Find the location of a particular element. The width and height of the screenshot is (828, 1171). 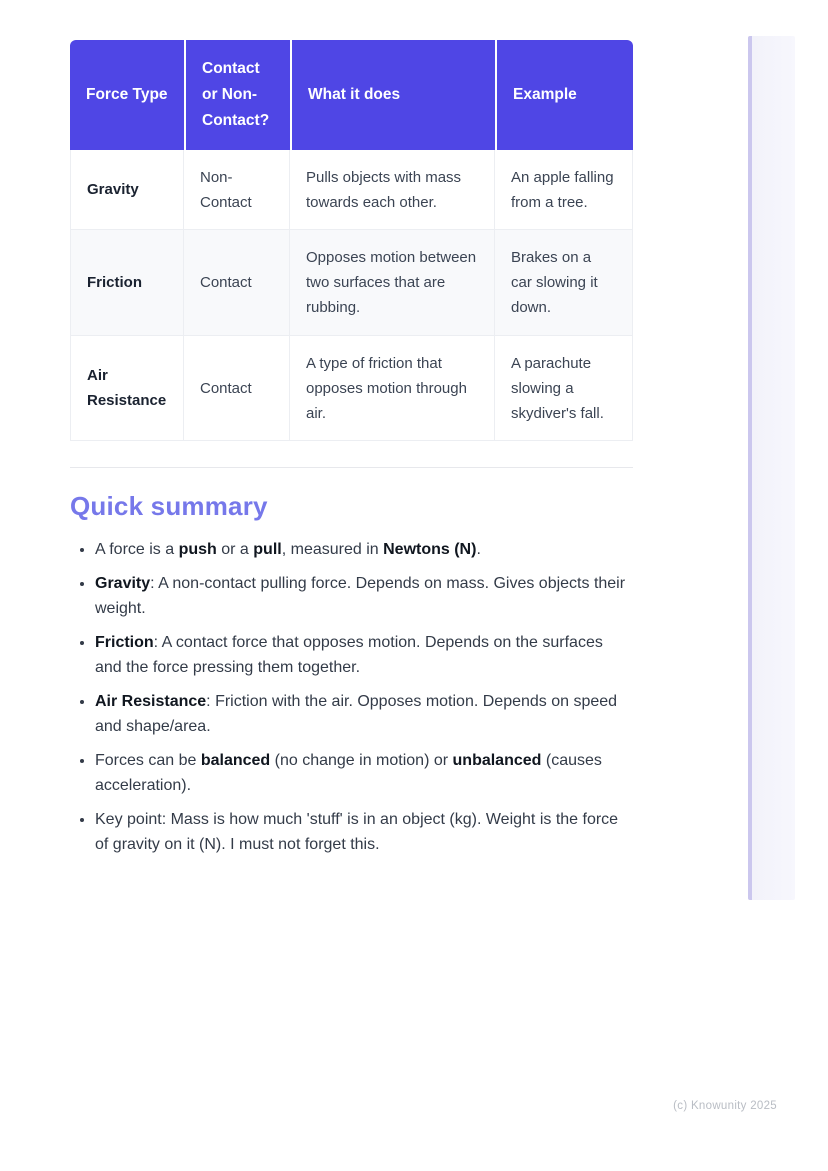

text: Forces can be is located at coordinates (148, 760).